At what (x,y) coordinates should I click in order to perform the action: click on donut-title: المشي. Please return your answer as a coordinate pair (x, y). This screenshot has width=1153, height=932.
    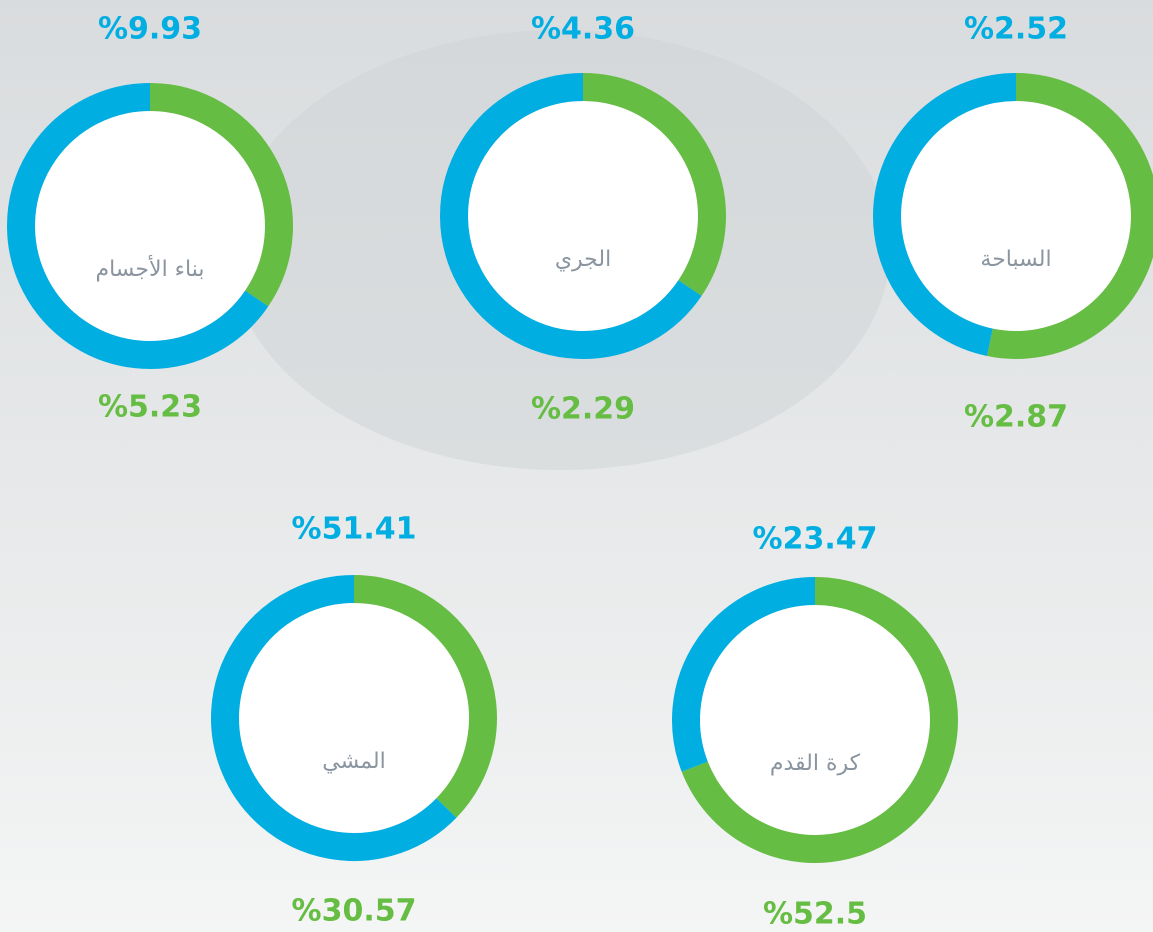
    Looking at the image, I should click on (354, 761).